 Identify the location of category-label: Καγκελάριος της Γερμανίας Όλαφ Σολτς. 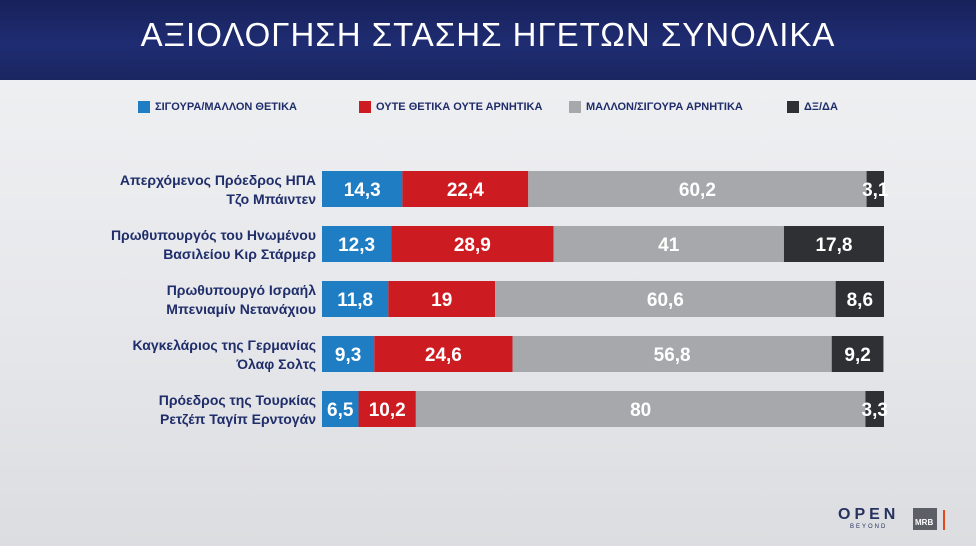
(224, 354).